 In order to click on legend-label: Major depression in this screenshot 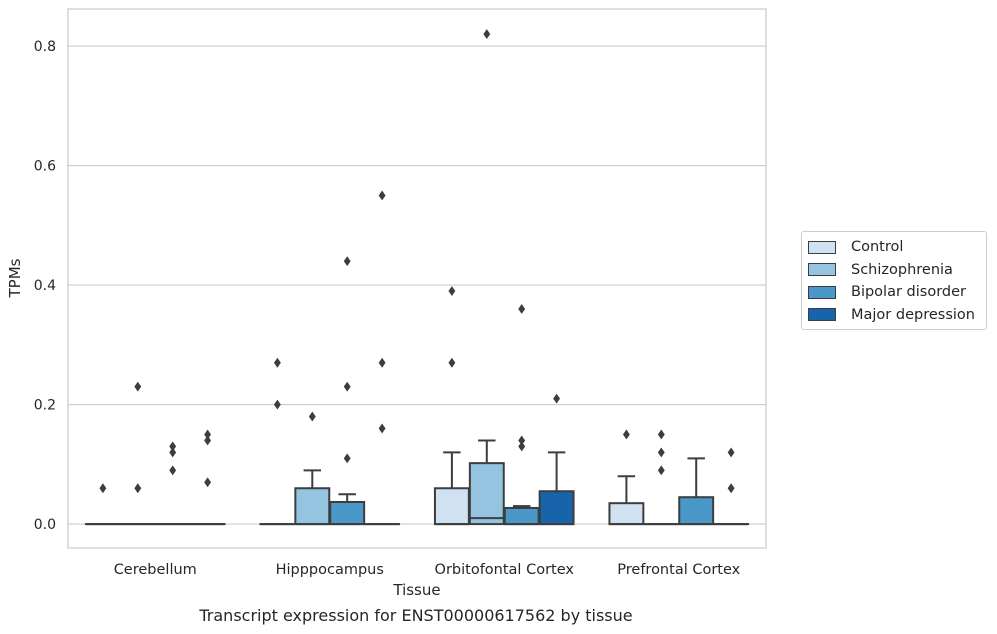, I will do `click(913, 314)`.